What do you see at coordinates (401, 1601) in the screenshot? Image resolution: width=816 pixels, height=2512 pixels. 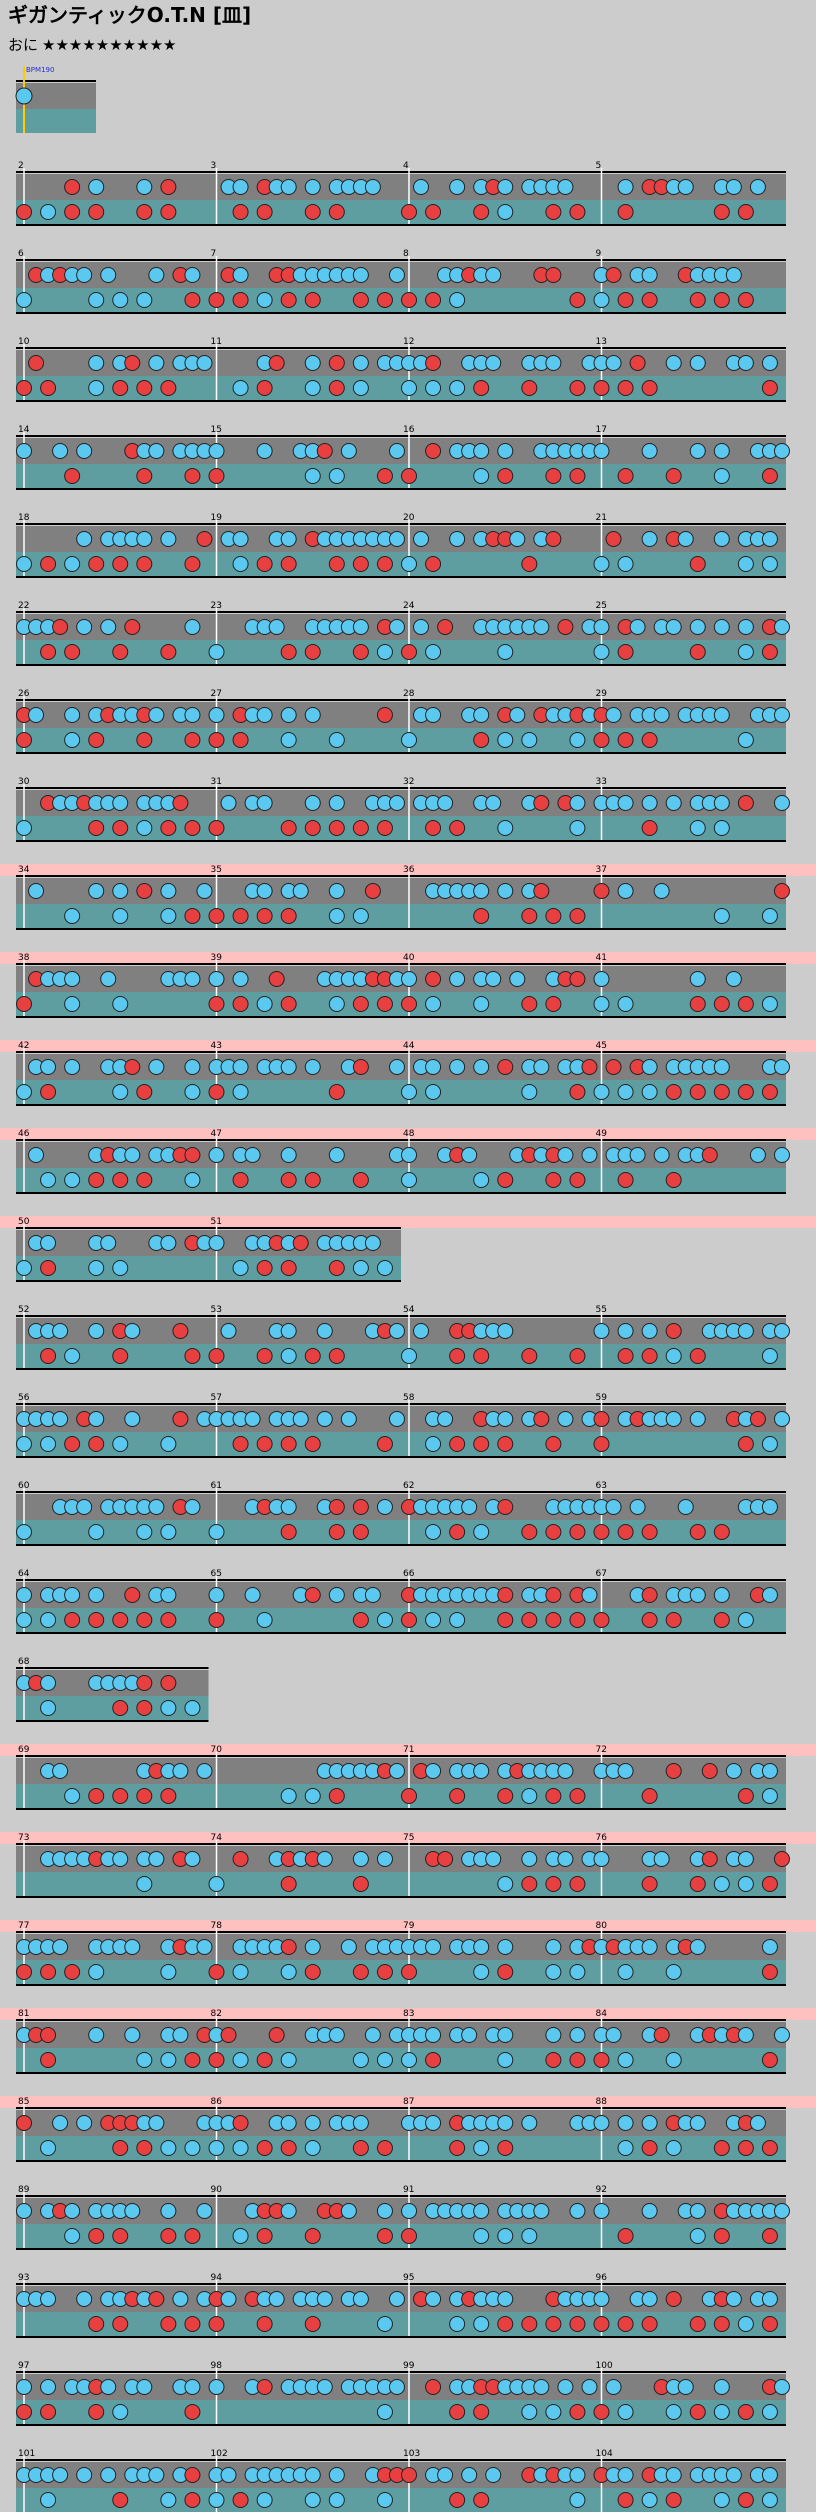 I see `row: 64 65 66 67` at bounding box center [401, 1601].